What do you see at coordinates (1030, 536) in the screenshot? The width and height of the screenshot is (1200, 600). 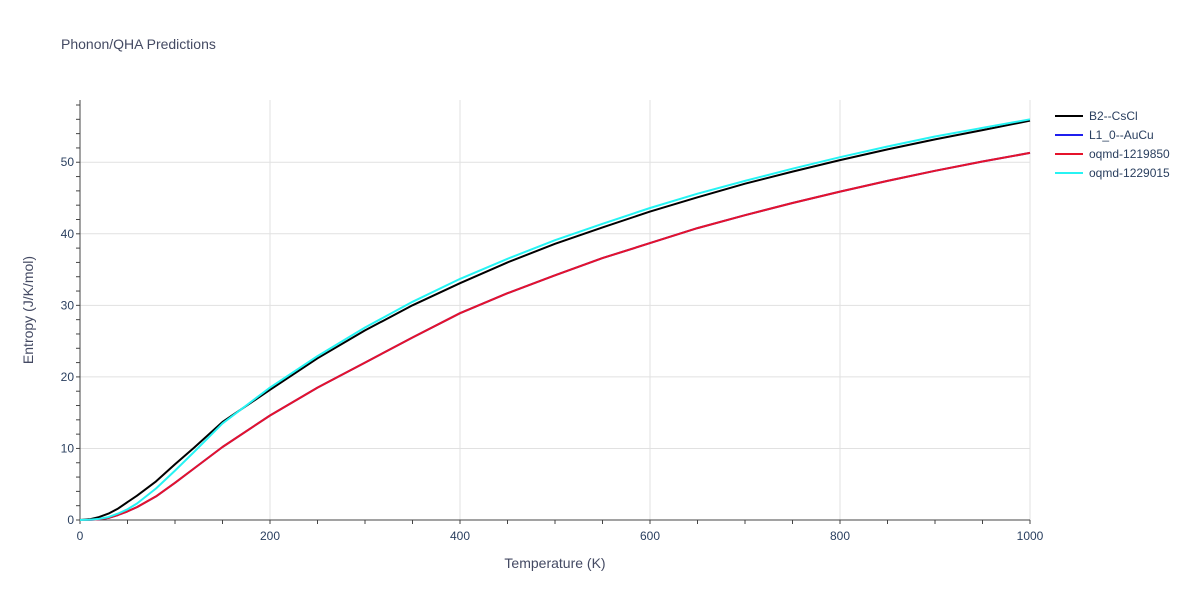 I see `x-tick-label: 1000` at bounding box center [1030, 536].